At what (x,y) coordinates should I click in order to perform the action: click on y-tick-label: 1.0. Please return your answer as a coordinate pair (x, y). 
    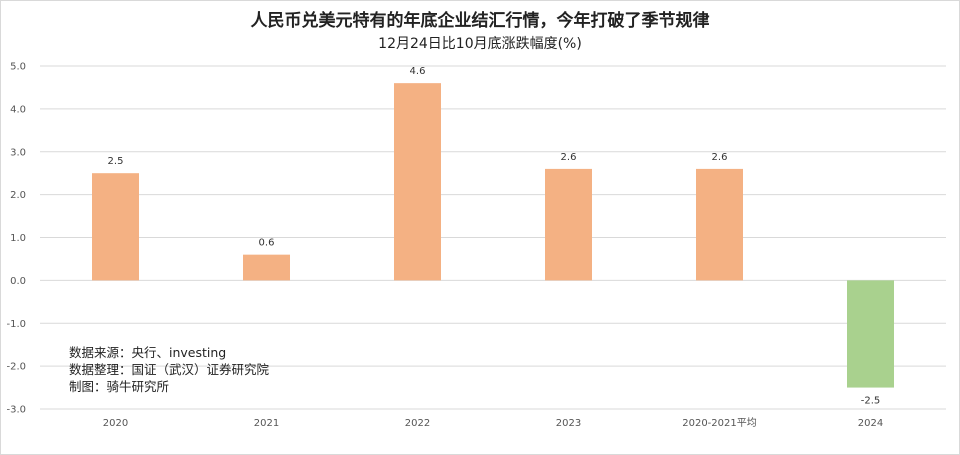
    Looking at the image, I should click on (18, 238).